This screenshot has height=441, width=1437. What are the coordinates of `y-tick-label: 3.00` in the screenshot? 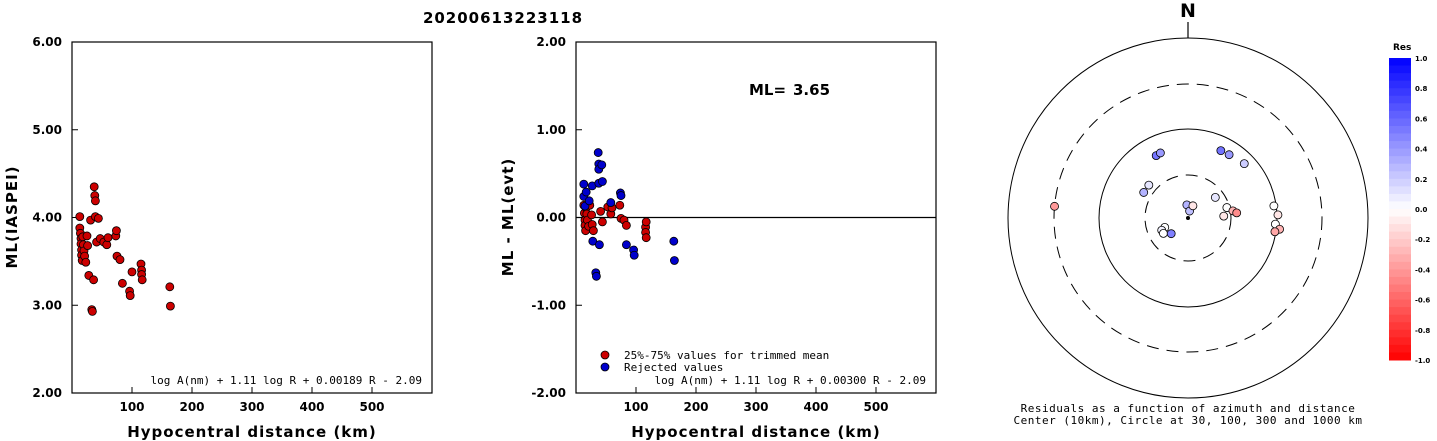 It's located at (47, 305).